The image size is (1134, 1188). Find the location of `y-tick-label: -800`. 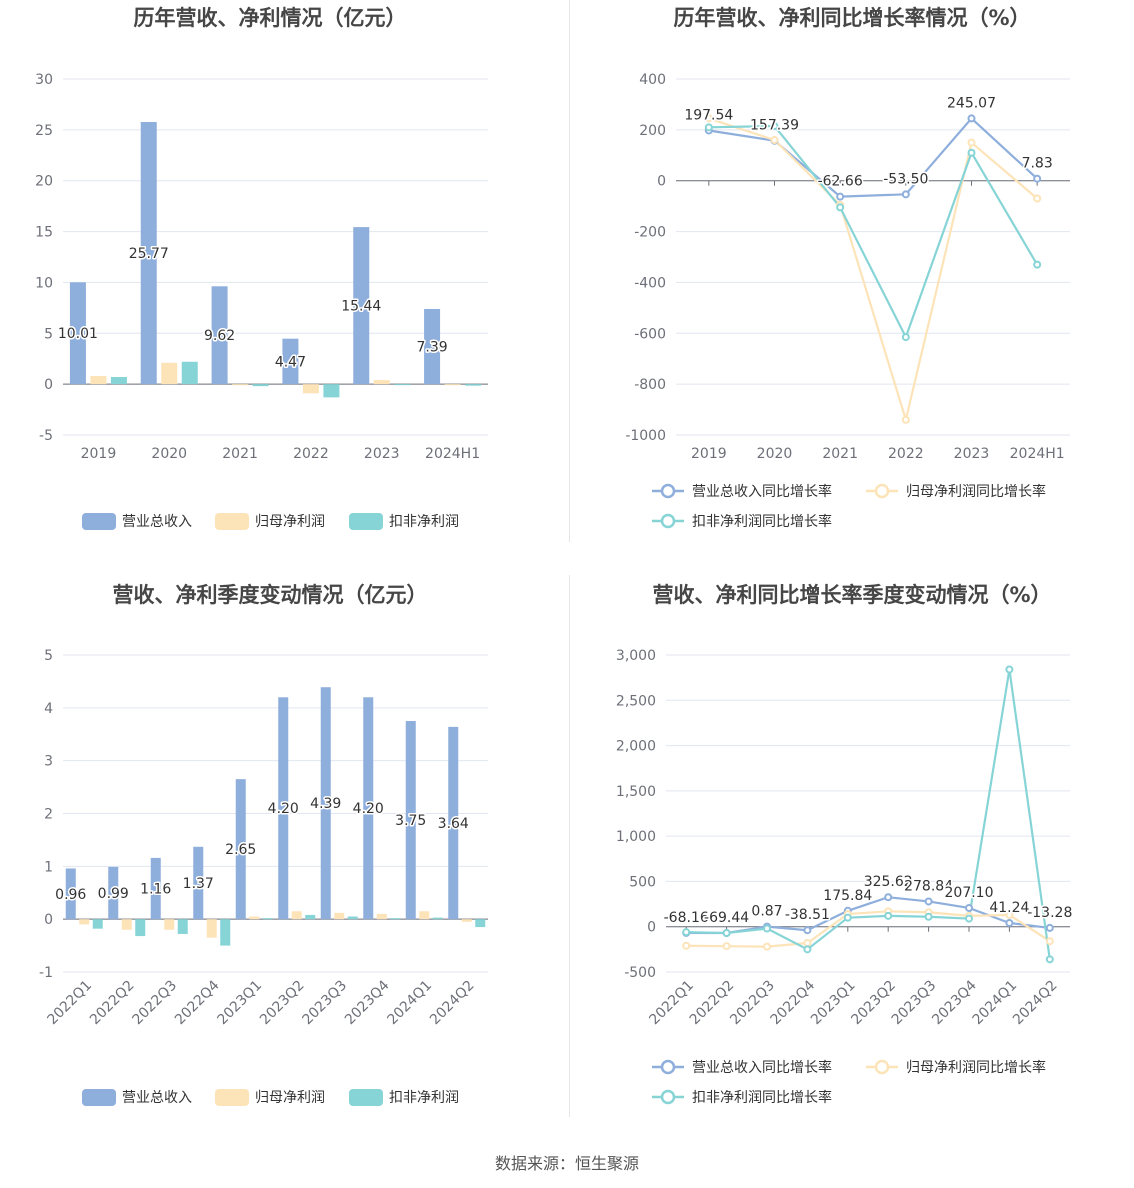

y-tick-label: -800 is located at coordinates (650, 385).